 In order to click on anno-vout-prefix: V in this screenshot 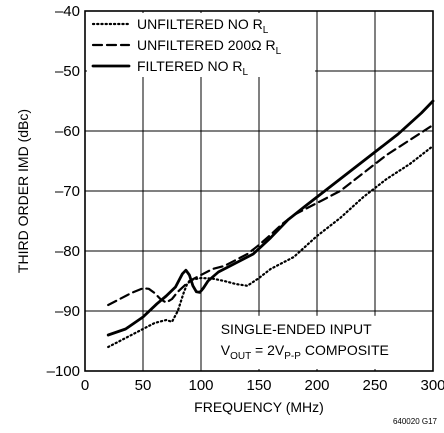, I will do `click(226, 350)`.